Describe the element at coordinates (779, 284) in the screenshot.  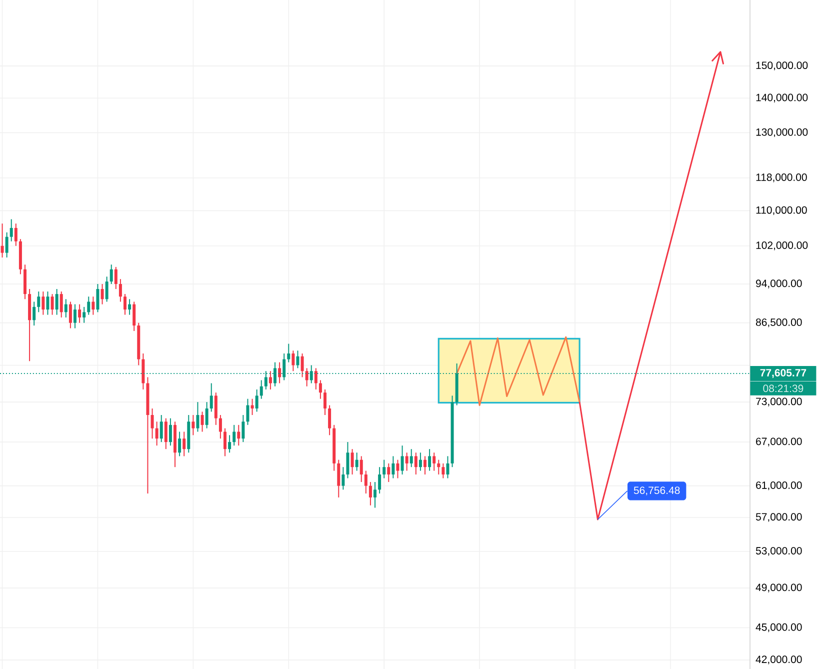
I see `y-tick-label: 94,000.00` at that location.